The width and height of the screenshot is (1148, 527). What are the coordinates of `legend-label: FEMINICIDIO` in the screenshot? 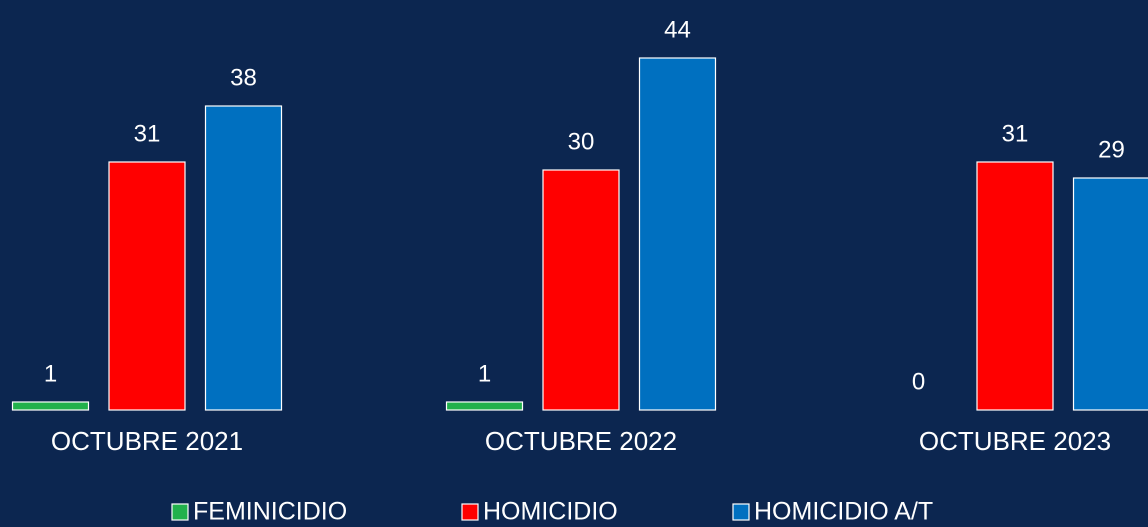 It's located at (270, 512).